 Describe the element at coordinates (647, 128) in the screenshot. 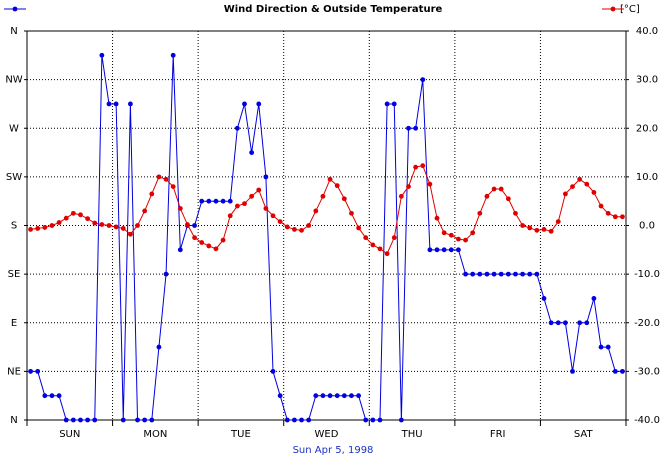

I see `y2-tick-label: 20.0` at that location.